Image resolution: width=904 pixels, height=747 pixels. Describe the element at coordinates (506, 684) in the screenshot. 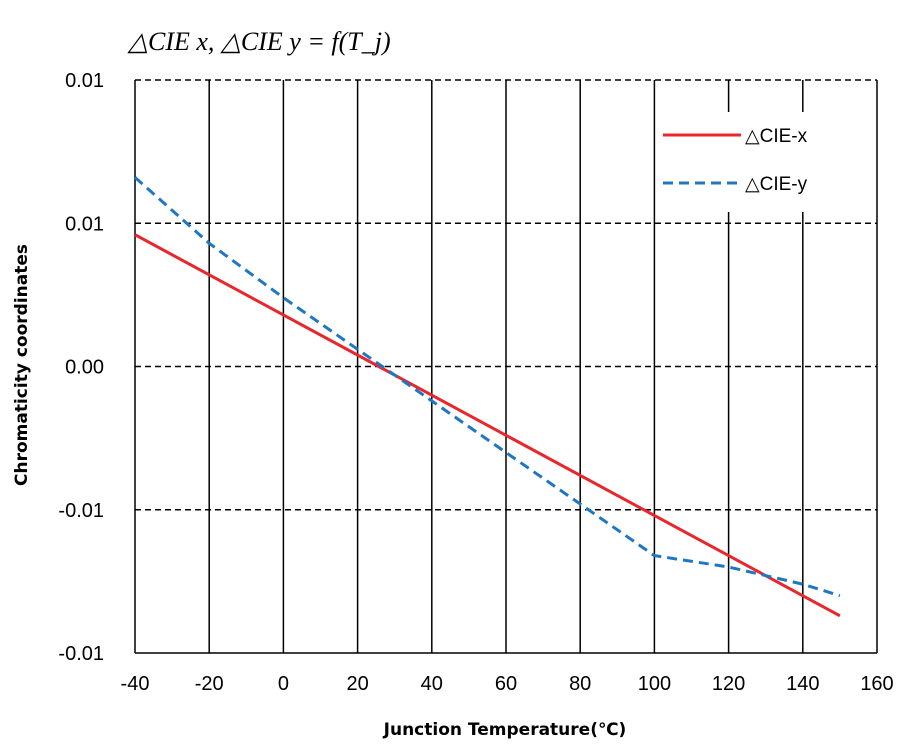

I see `x-tick-label: 60` at that location.